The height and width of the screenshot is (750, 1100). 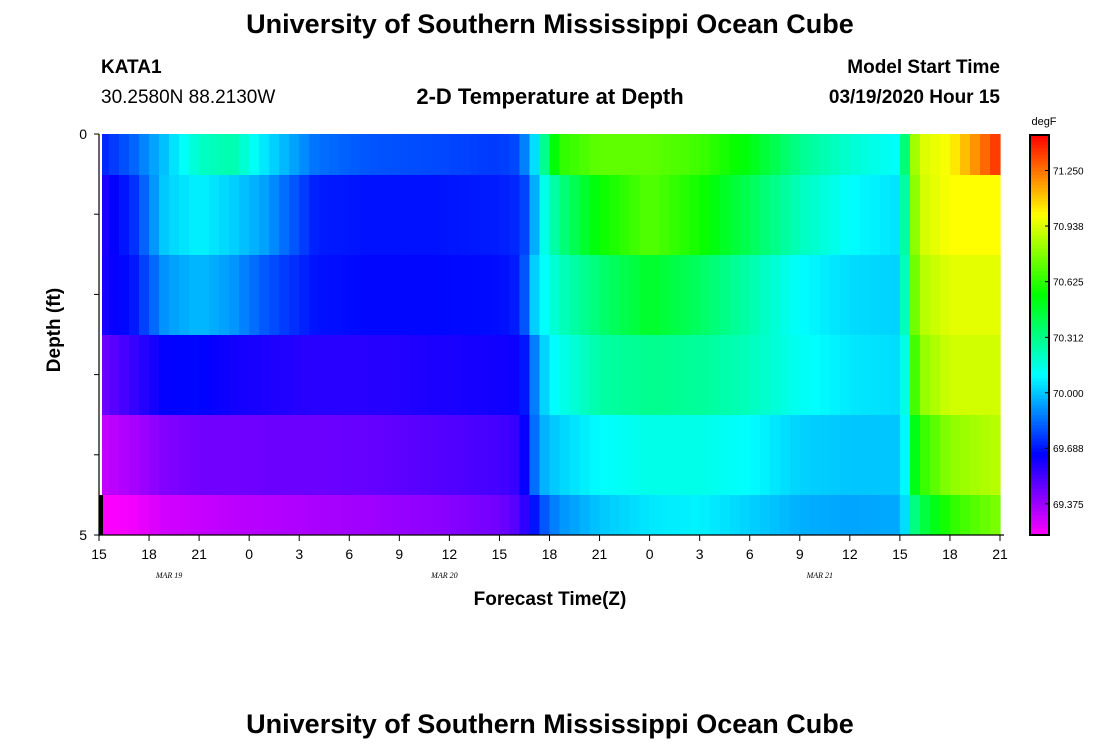 What do you see at coordinates (950, 554) in the screenshot?
I see `x-tick-label: 18` at bounding box center [950, 554].